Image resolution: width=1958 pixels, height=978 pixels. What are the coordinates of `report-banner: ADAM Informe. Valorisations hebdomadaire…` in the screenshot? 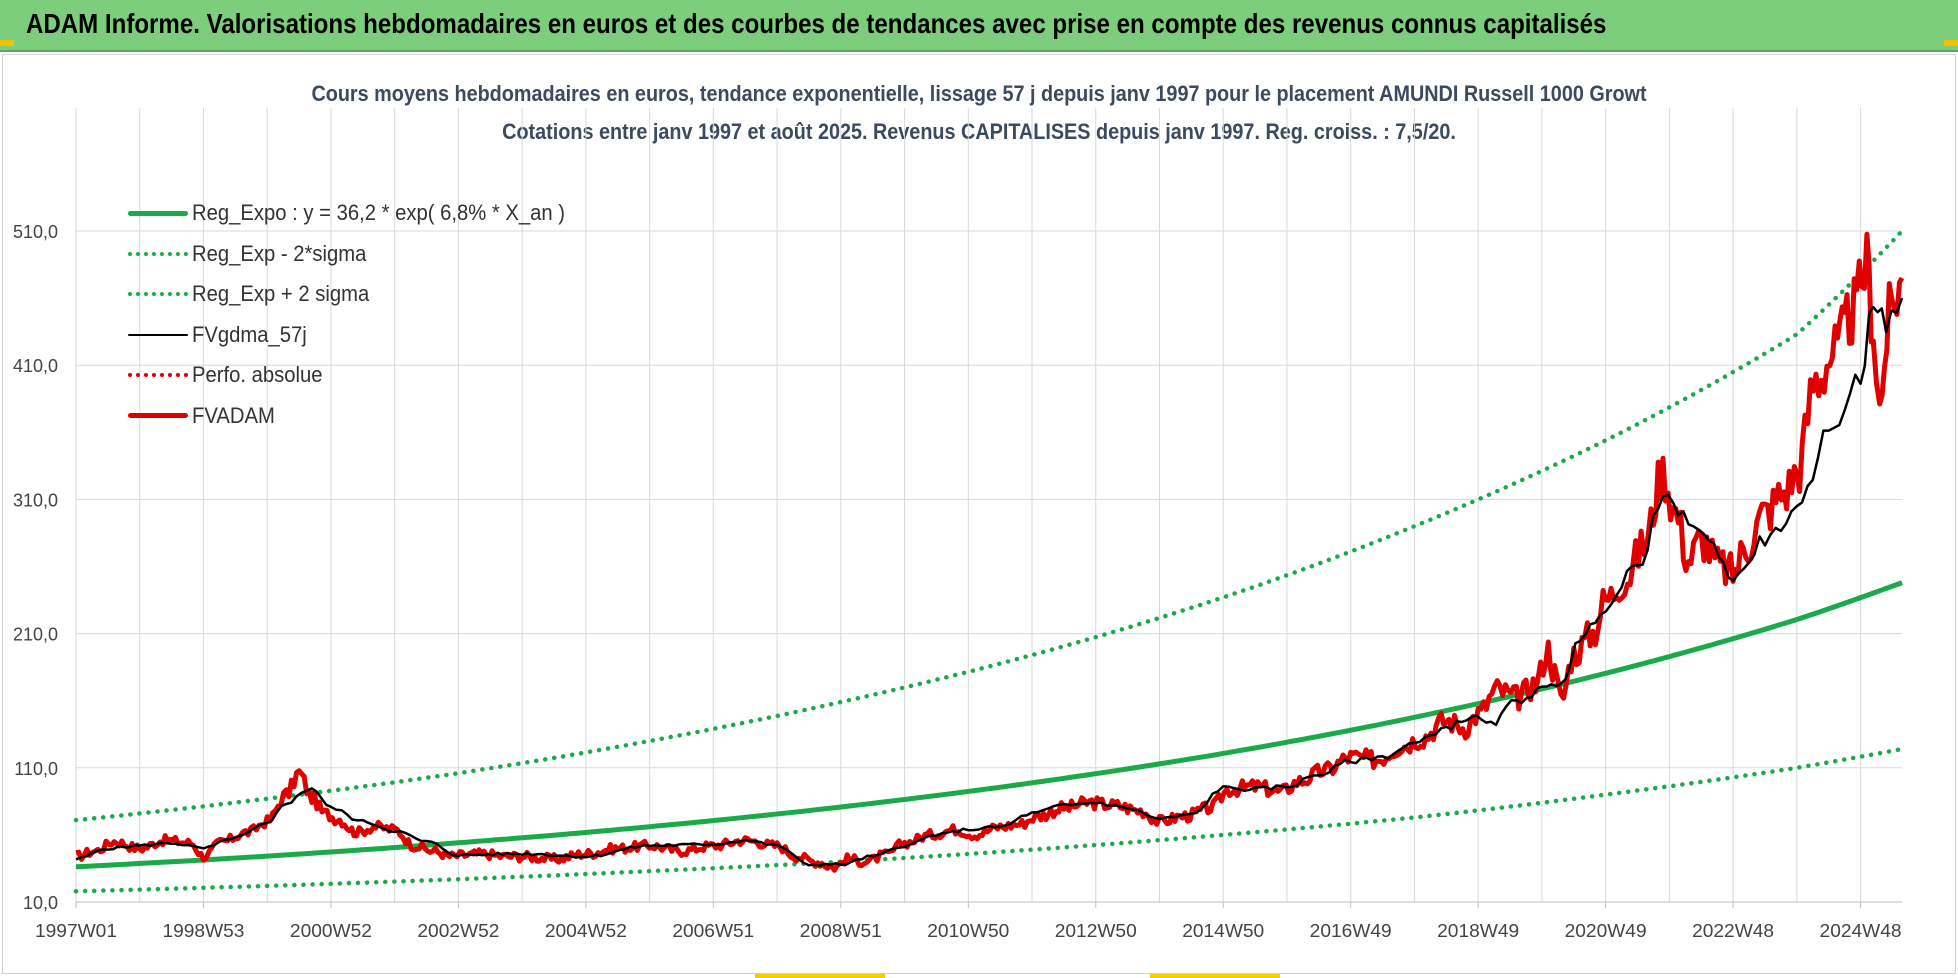 It's located at (979, 26).